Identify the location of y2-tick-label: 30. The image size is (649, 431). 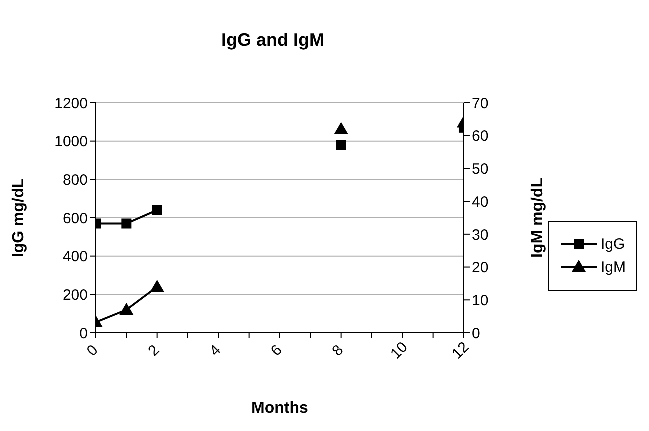
(480, 235).